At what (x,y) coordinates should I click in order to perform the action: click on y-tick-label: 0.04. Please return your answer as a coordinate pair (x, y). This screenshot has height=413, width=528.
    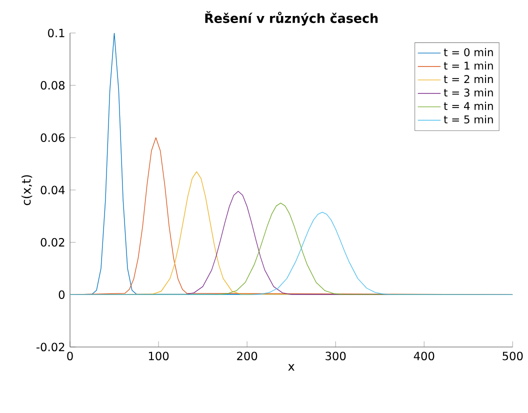
    Looking at the image, I should click on (52, 190).